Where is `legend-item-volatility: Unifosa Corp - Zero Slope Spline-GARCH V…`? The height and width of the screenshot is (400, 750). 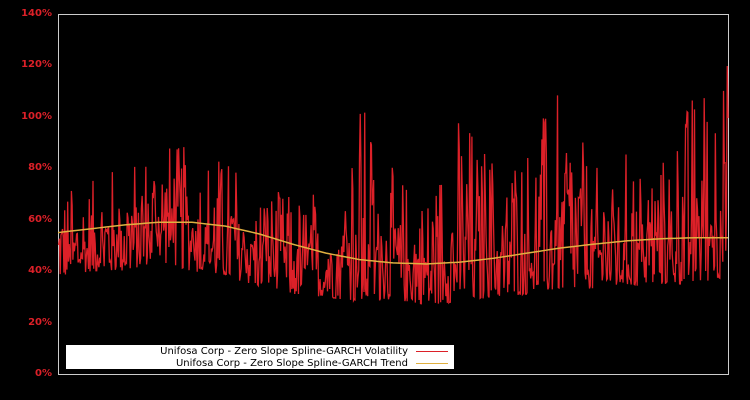
legend-item-volatility: Unifosa Corp - Zero Slope Spline-GARCH V… is located at coordinates (304, 351).